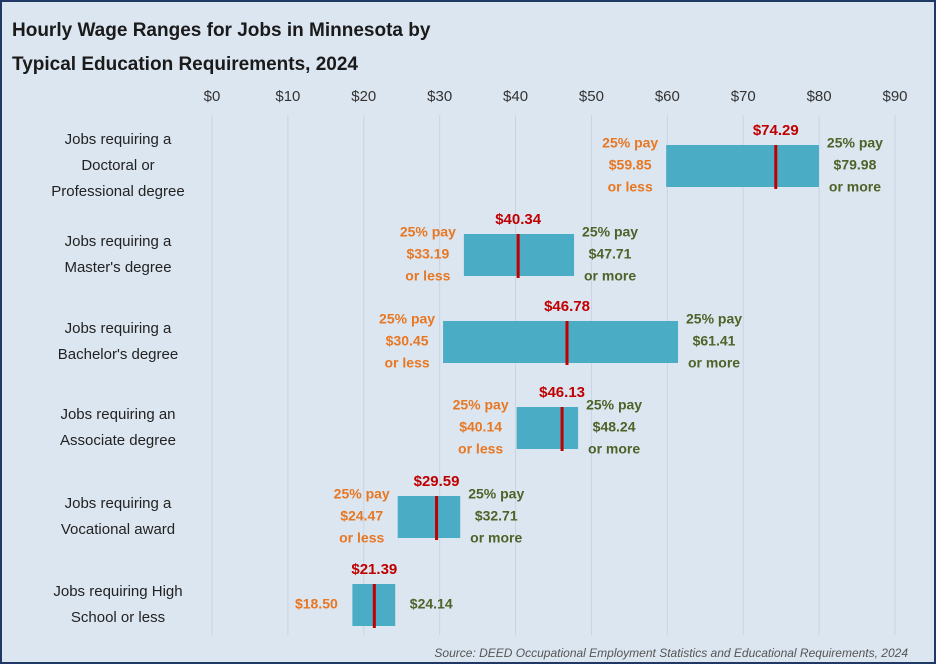  I want to click on median-label: $46.13, so click(562, 392).